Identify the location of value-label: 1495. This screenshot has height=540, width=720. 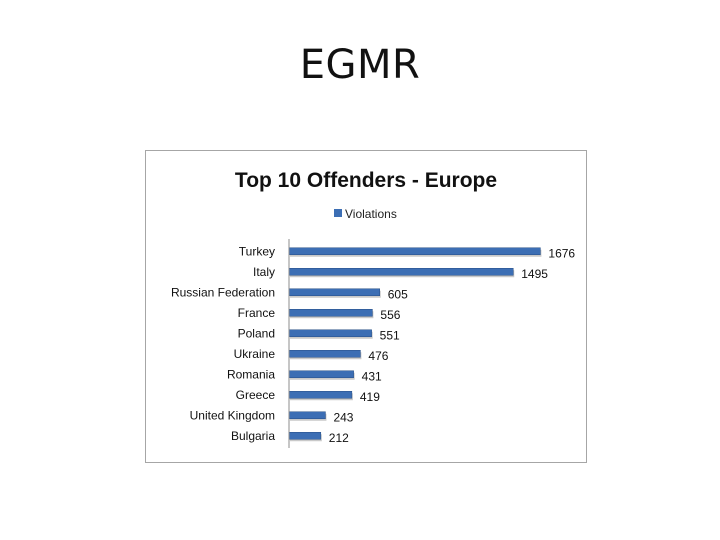
(534, 274).